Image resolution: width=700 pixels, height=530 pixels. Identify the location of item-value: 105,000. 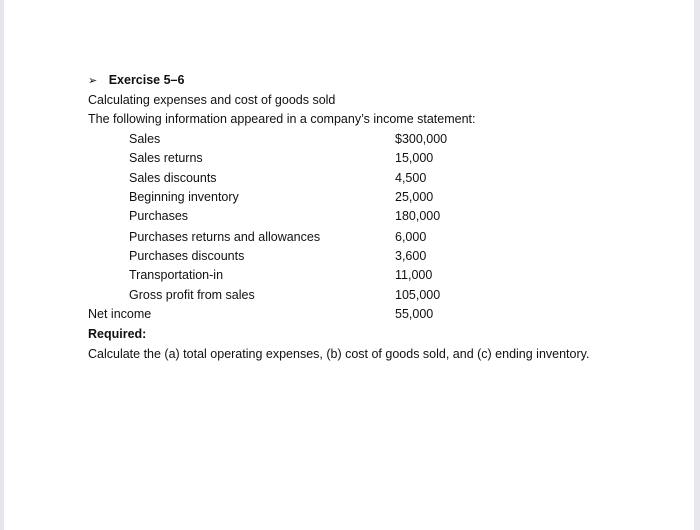
(418, 295).